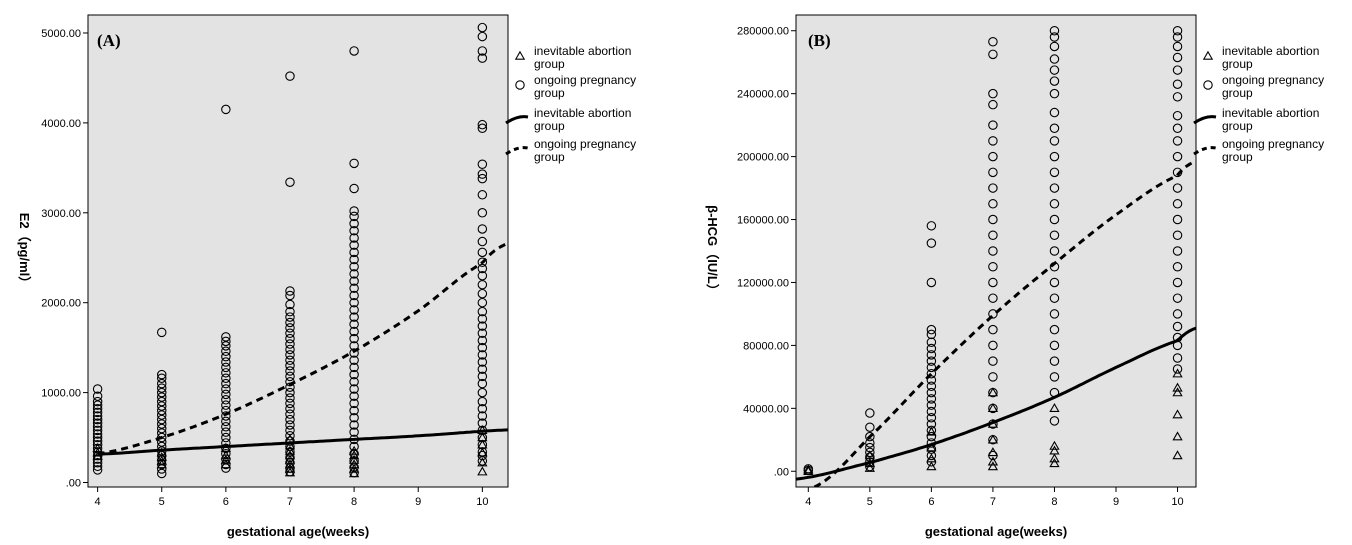  Describe the element at coordinates (1208, 85) in the screenshot. I see `legend-circle-marker` at that location.